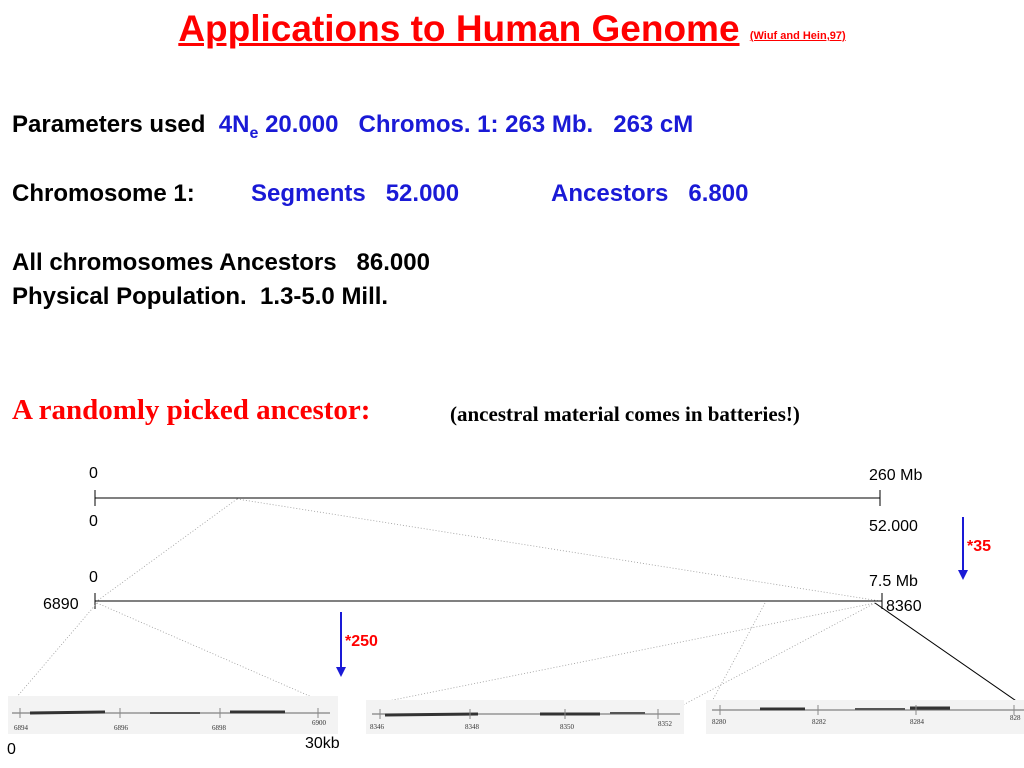 Image resolution: width=1024 pixels, height=768 pixels. I want to click on chromosome1-label: Chromosome 1:, so click(103, 193).